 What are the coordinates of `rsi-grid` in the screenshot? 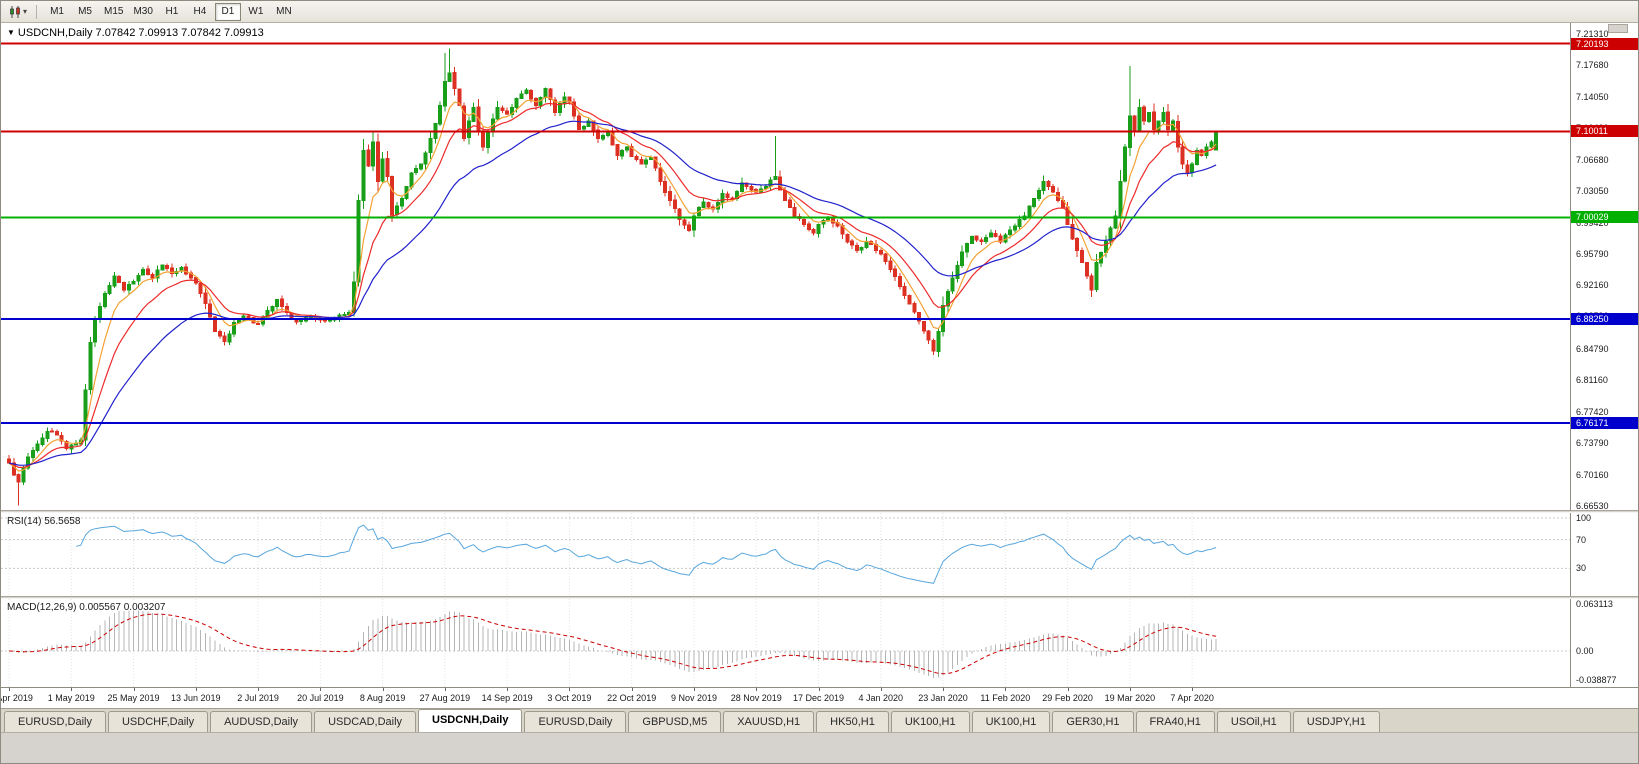 It's located at (600, 555).